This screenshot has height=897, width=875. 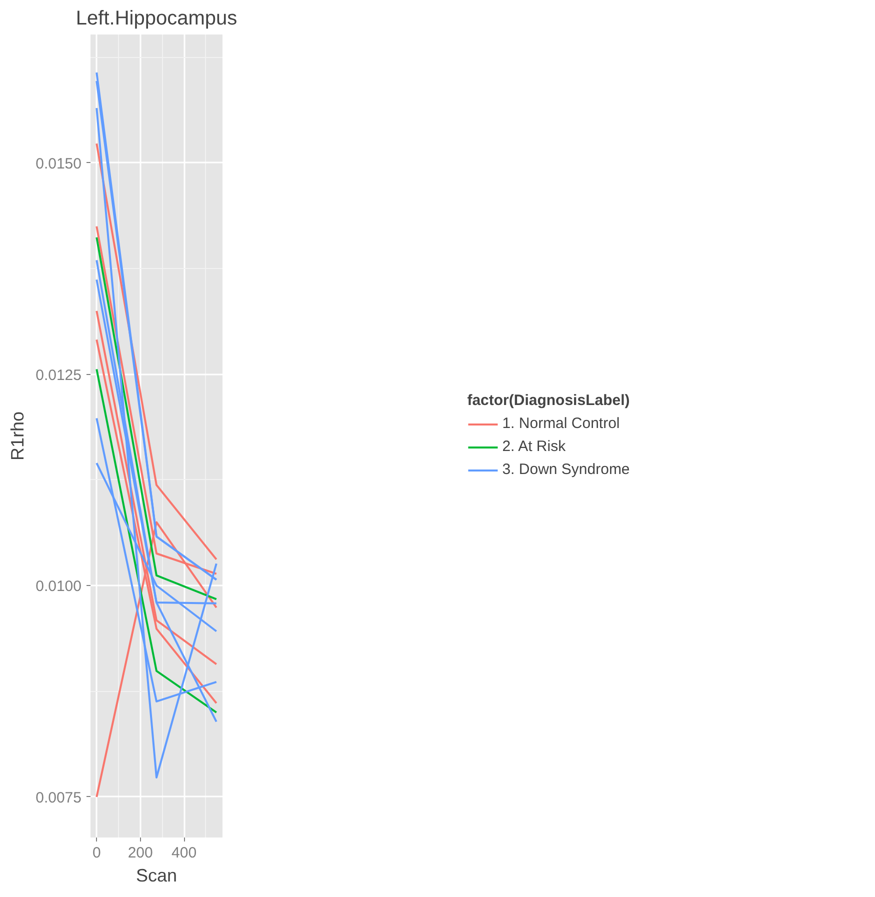 What do you see at coordinates (561, 423) in the screenshot?
I see `legend-label: 1. Normal Control` at bounding box center [561, 423].